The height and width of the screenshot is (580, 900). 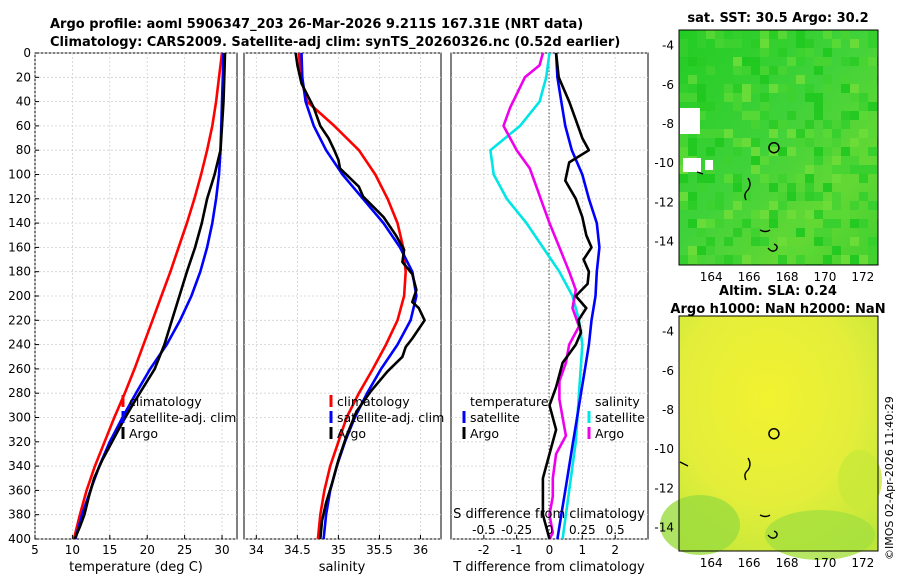 I want to click on sla-map-subtitle: Argo h1000: NaN h2000: NaN, so click(x=777, y=309).